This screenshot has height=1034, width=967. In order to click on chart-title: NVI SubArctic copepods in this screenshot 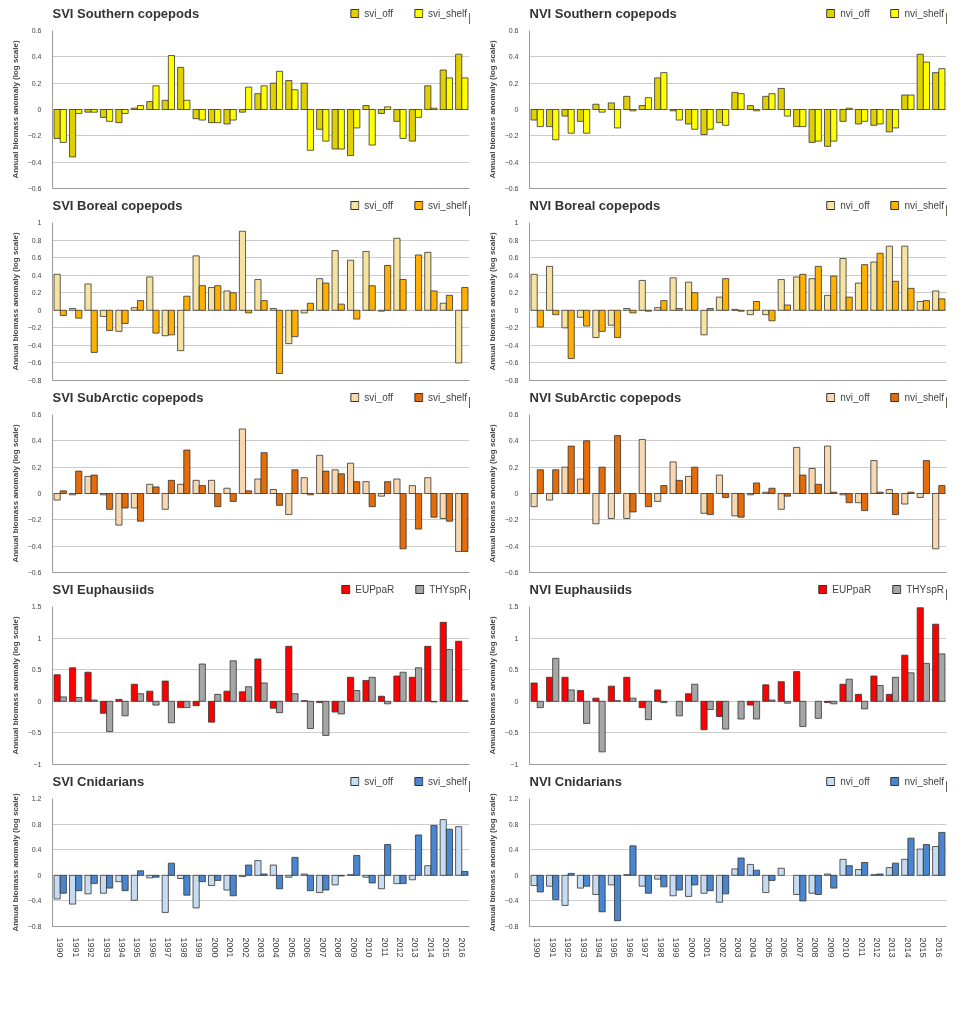, I will do `click(605, 397)`.